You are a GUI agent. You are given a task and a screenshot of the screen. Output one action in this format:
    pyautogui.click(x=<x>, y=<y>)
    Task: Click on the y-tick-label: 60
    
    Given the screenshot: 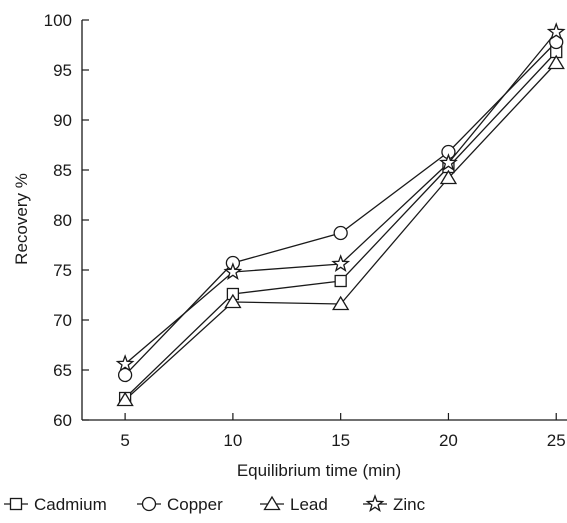 What is the action you would take?
    pyautogui.click(x=62, y=420)
    